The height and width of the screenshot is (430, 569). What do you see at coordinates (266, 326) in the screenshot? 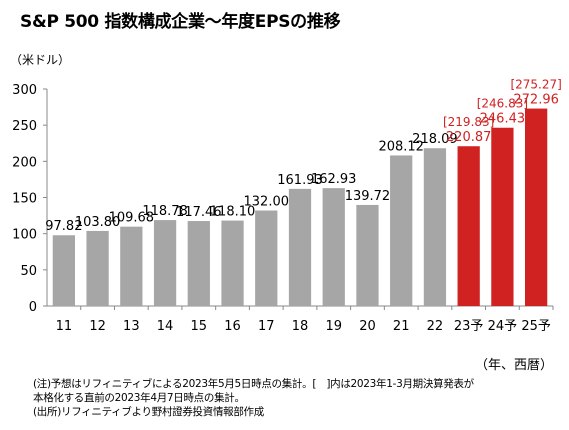
I see `x-tick-label: 17` at bounding box center [266, 326].